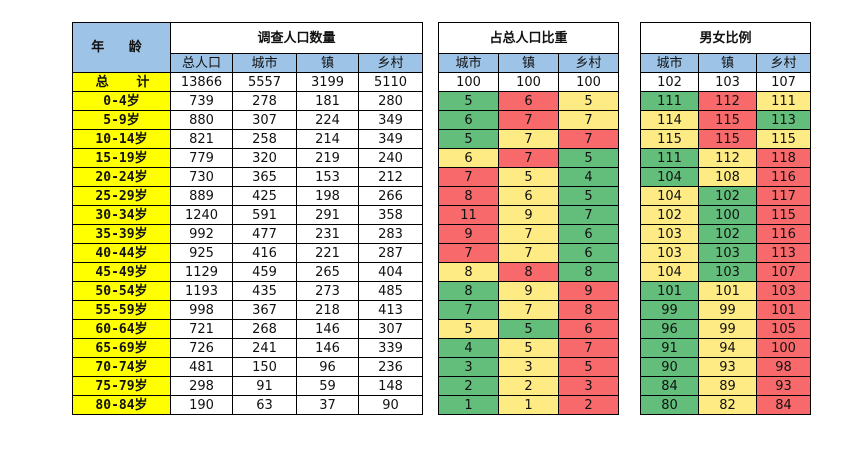  I want to click on ratio-rural-cell: 116, so click(783, 177).